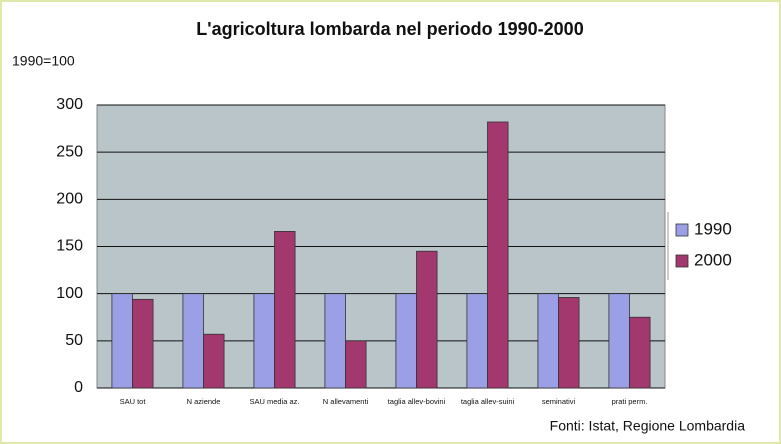 The image size is (781, 444). I want to click on y-tick-label: 300, so click(69, 104).